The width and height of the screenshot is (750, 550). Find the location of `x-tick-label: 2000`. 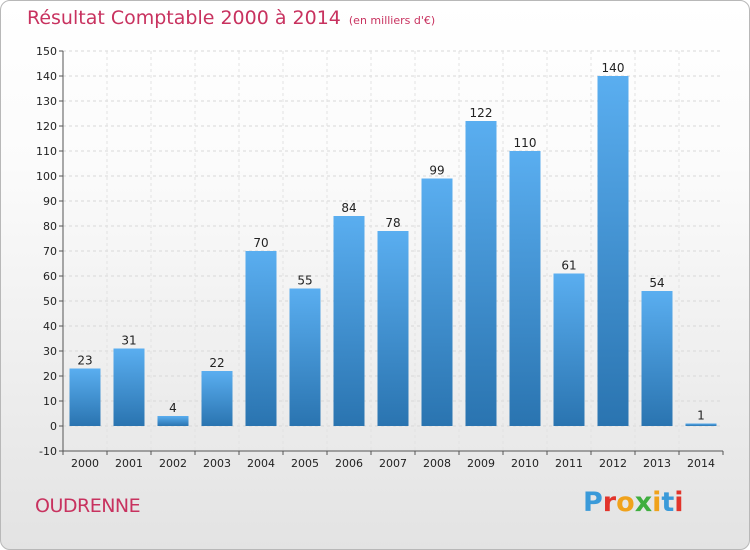

x-tick-label: 2000 is located at coordinates (85, 463).